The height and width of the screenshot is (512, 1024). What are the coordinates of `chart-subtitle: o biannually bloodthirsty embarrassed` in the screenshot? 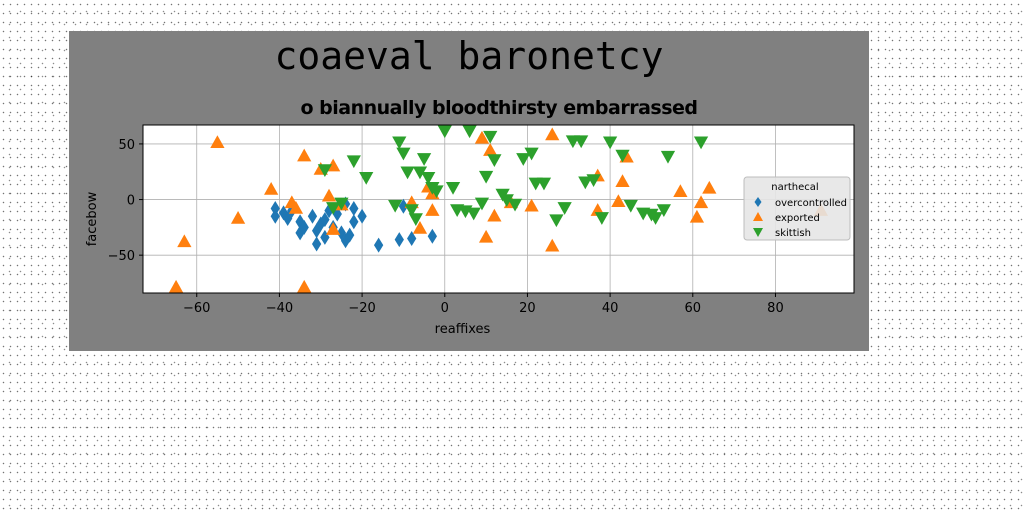 It's located at (499, 108).